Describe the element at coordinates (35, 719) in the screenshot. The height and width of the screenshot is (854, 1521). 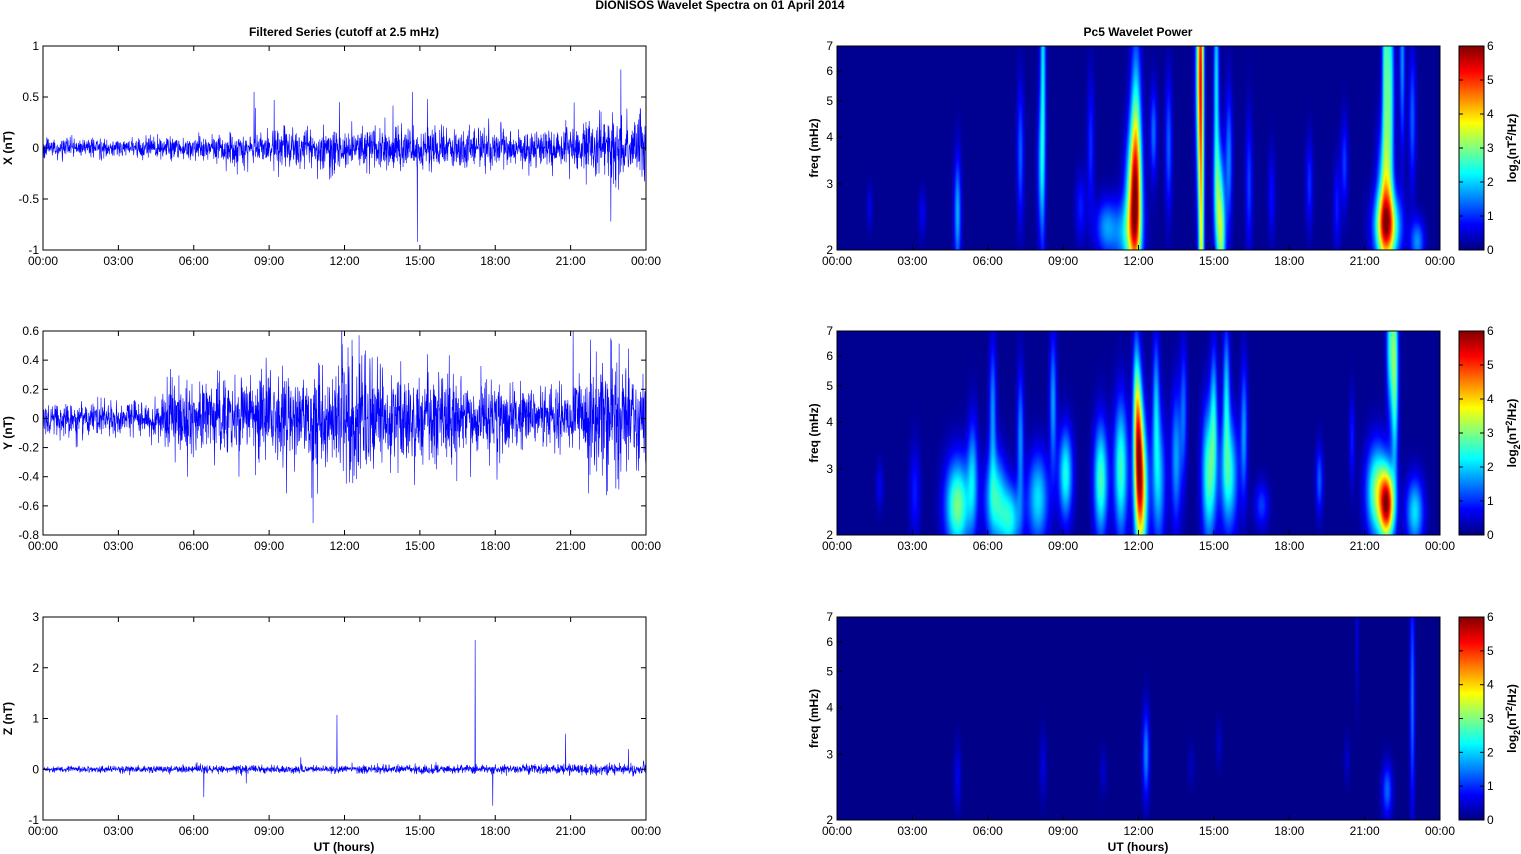
I see `series-z-ytick-label: 1` at that location.